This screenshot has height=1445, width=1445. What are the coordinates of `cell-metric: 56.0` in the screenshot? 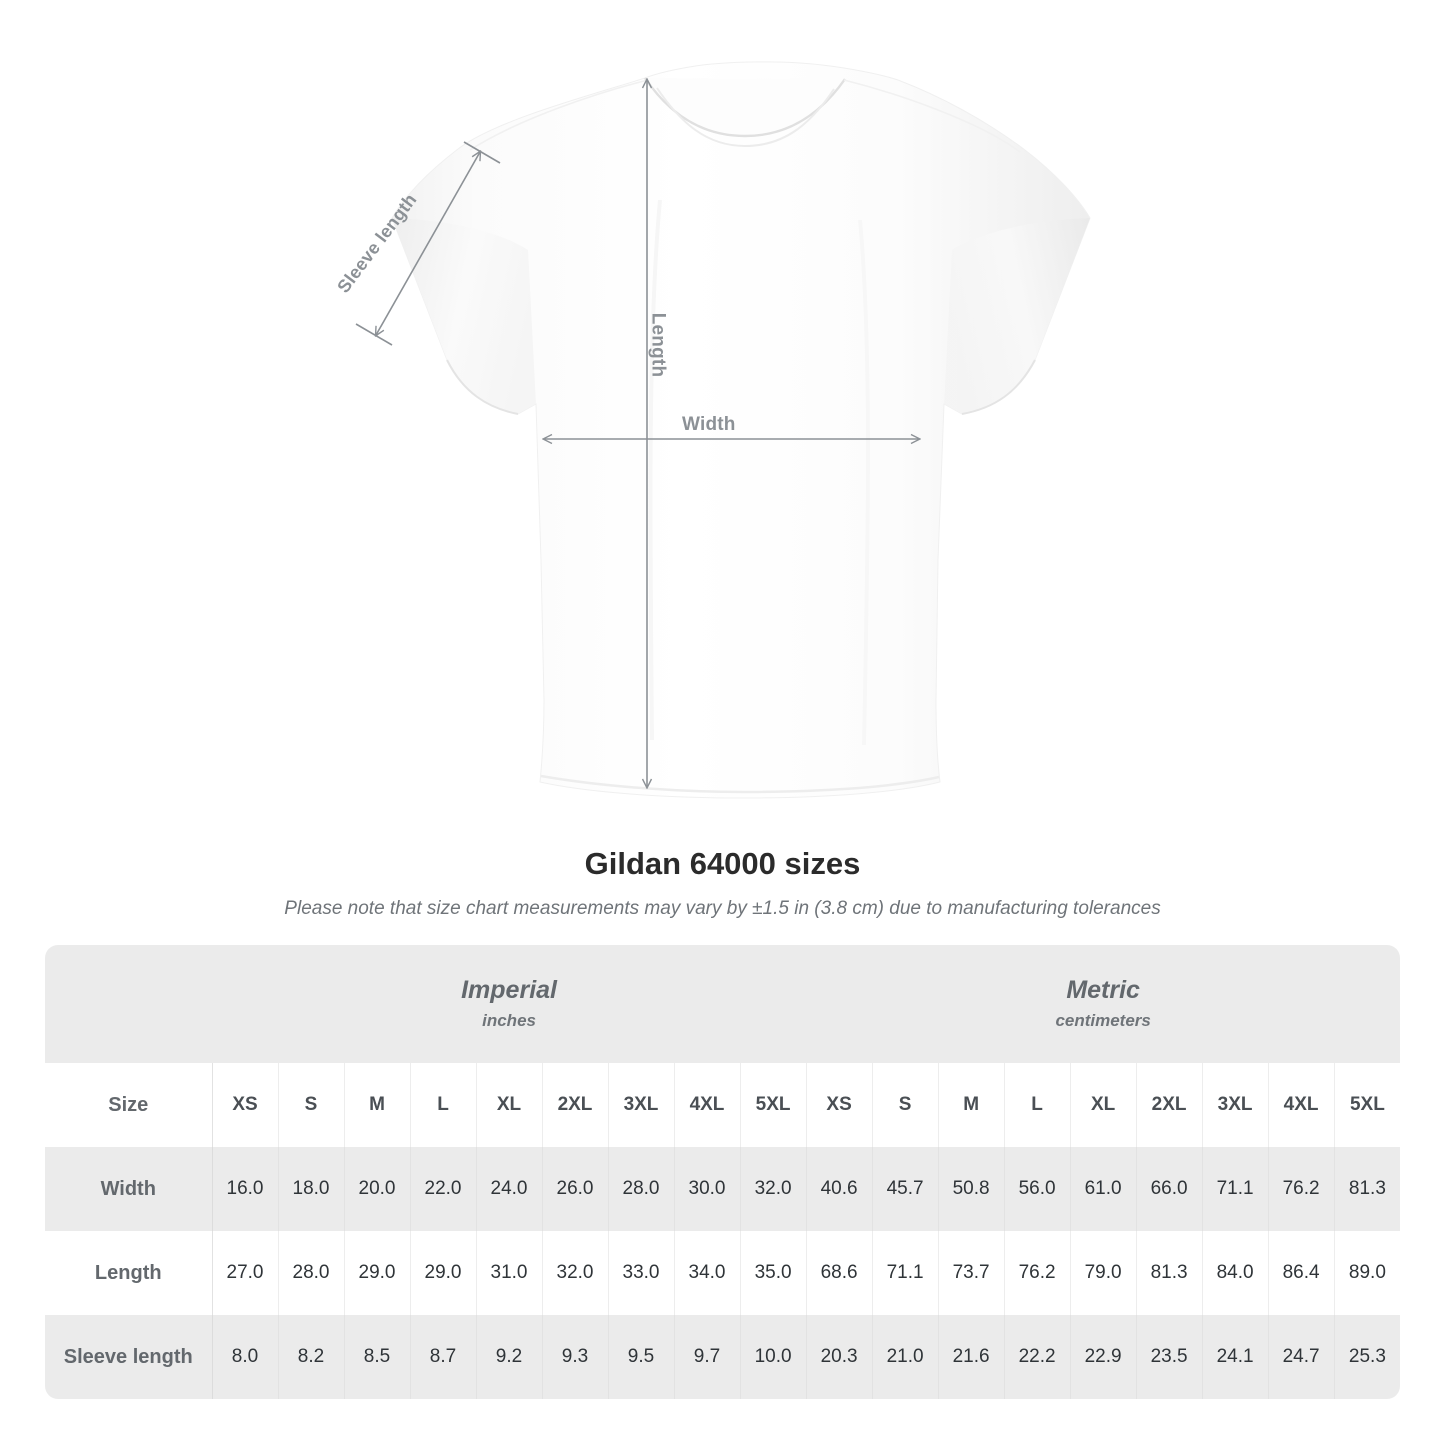 It's located at (1037, 1189).